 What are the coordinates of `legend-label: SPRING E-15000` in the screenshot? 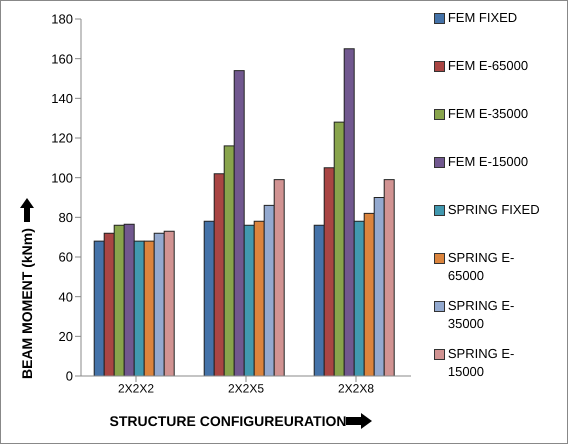 It's located at (482, 363).